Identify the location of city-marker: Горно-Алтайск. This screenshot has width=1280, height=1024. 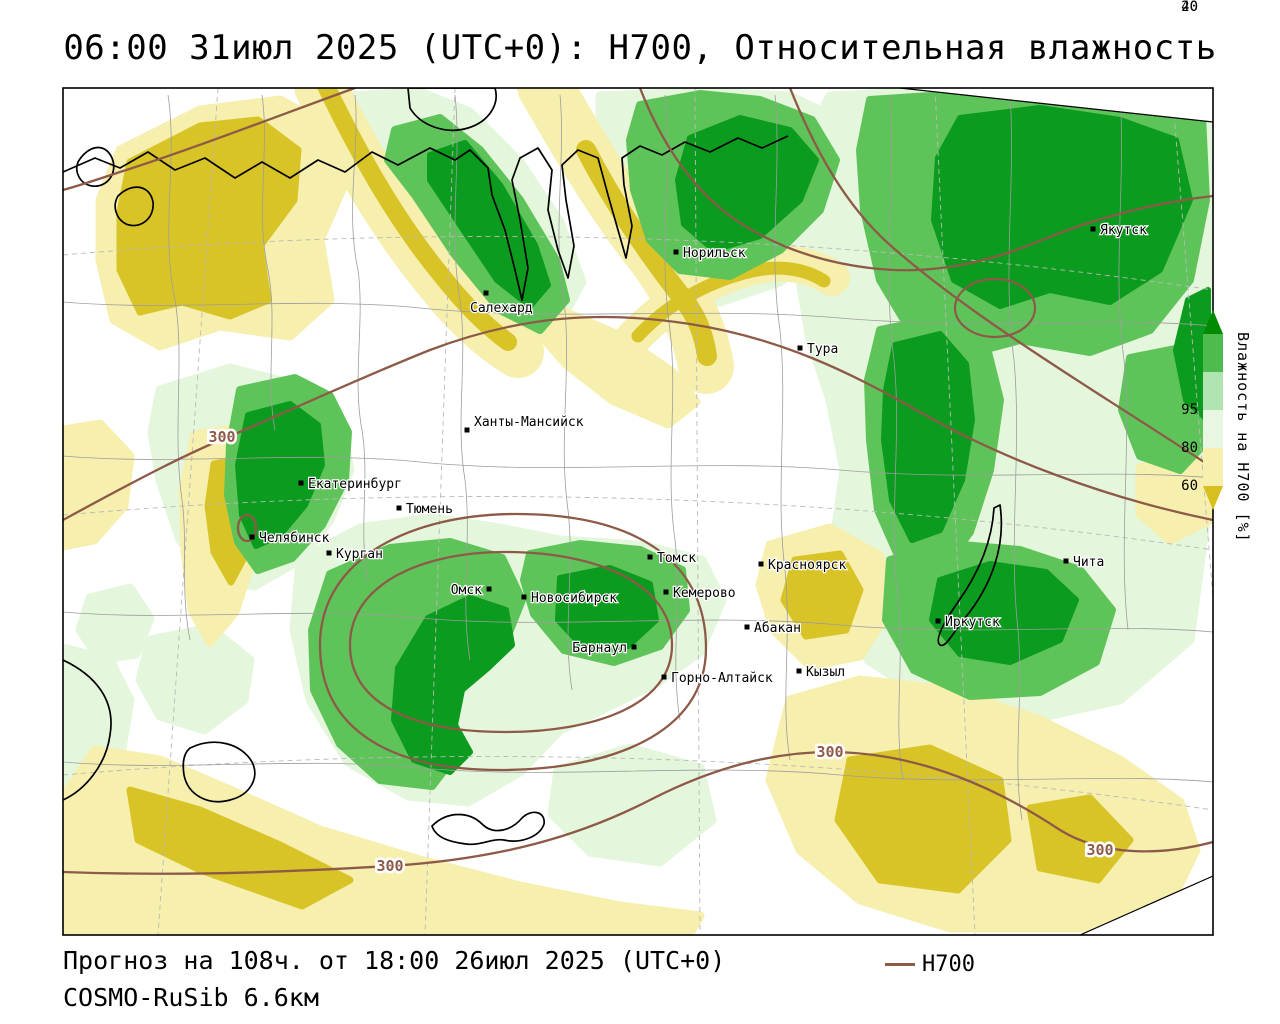
(717, 678).